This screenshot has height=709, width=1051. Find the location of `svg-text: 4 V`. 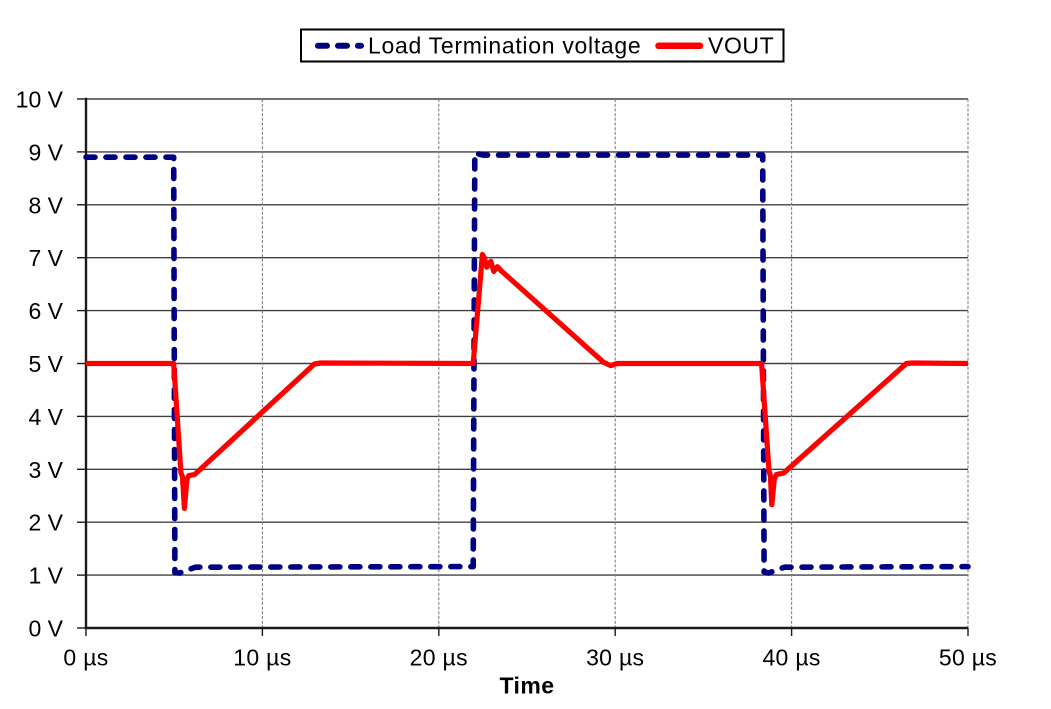

svg-text: 4 V is located at coordinates (45, 417).